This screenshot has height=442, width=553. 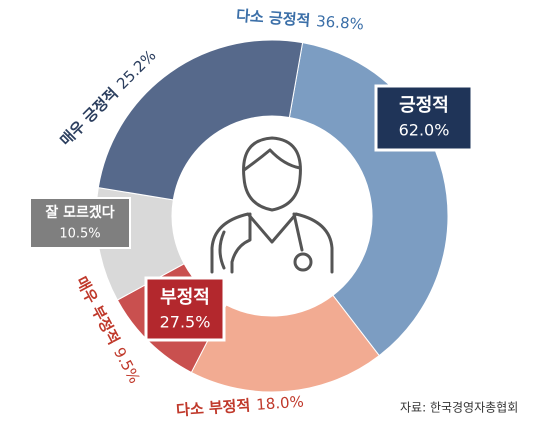 I want to click on value-label: 18.0%, so click(x=280, y=402).